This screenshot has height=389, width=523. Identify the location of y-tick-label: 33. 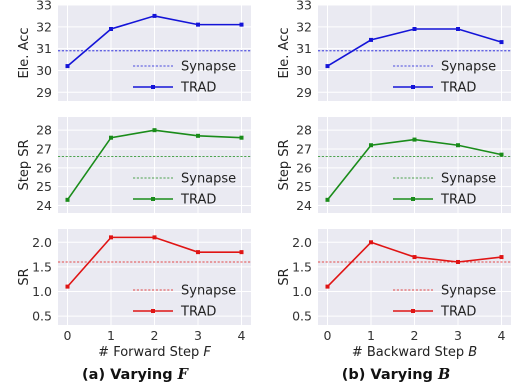
(304, 6).